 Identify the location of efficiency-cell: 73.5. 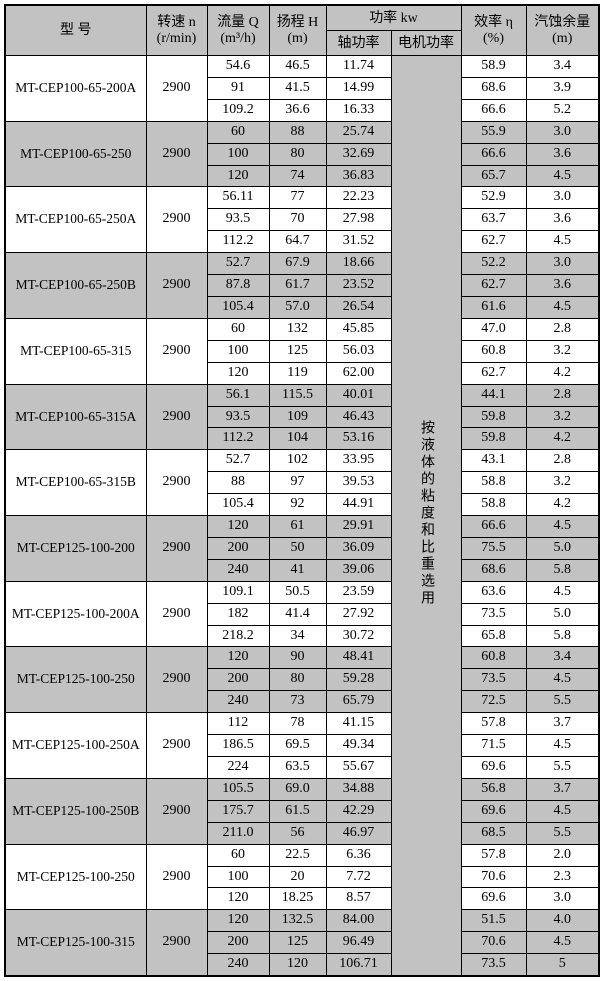
(493, 965).